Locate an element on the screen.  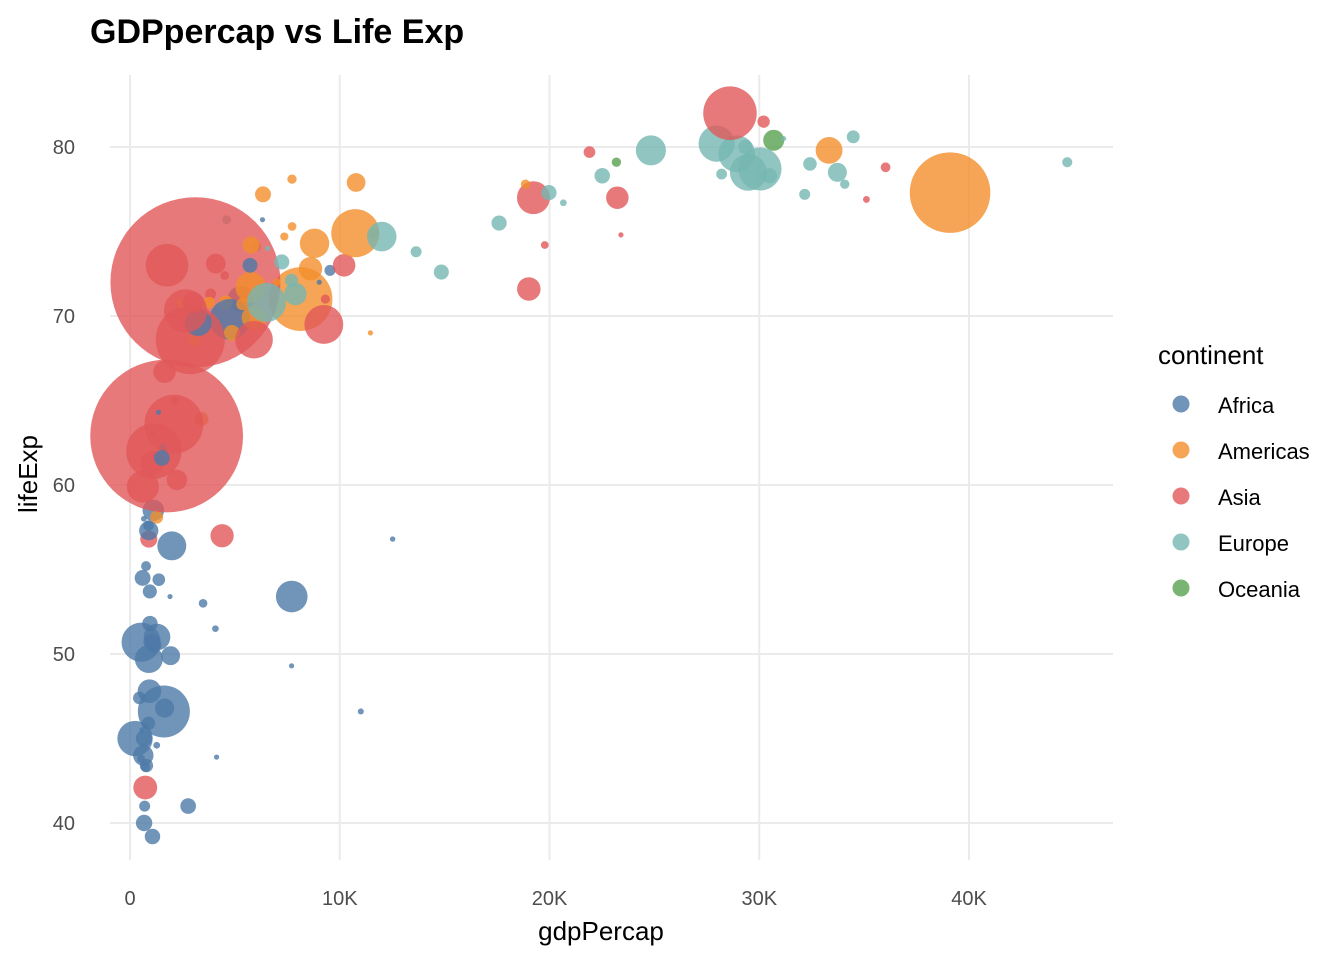
legend-item-oceania: Oceania is located at coordinates (1236, 589).